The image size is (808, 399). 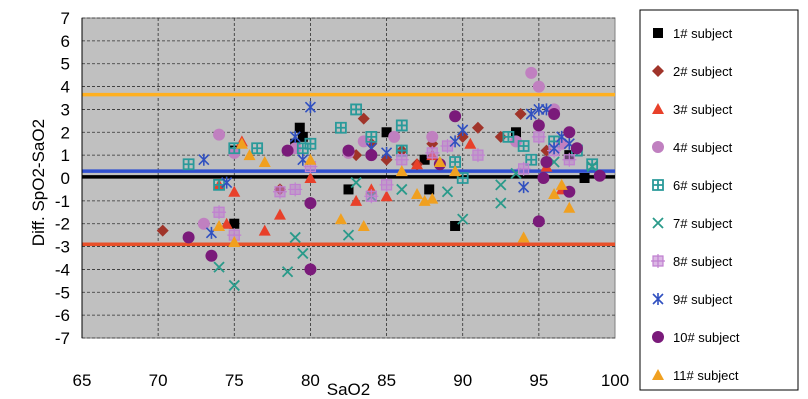 I want to click on y-tick-label: 4, so click(x=65, y=87).